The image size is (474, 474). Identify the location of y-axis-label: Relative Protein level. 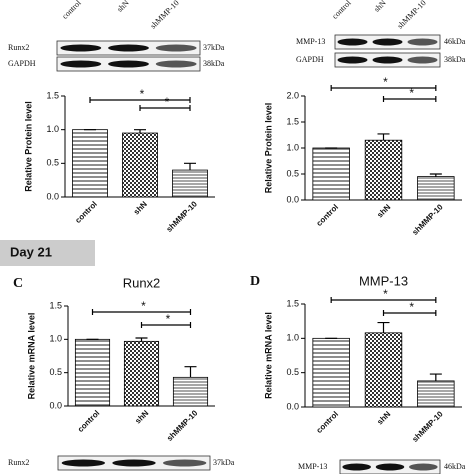
(28, 146).